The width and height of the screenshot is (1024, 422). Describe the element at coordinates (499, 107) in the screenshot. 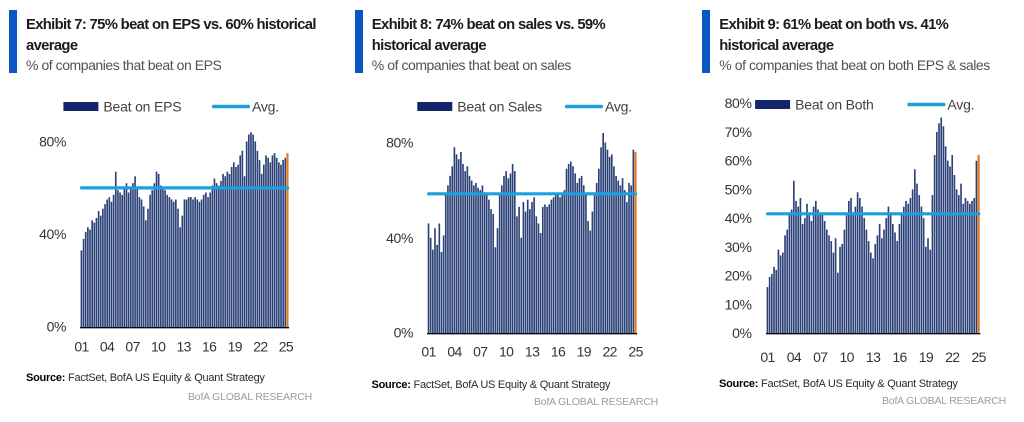

I see `svg-text: Beat on Sales` at that location.